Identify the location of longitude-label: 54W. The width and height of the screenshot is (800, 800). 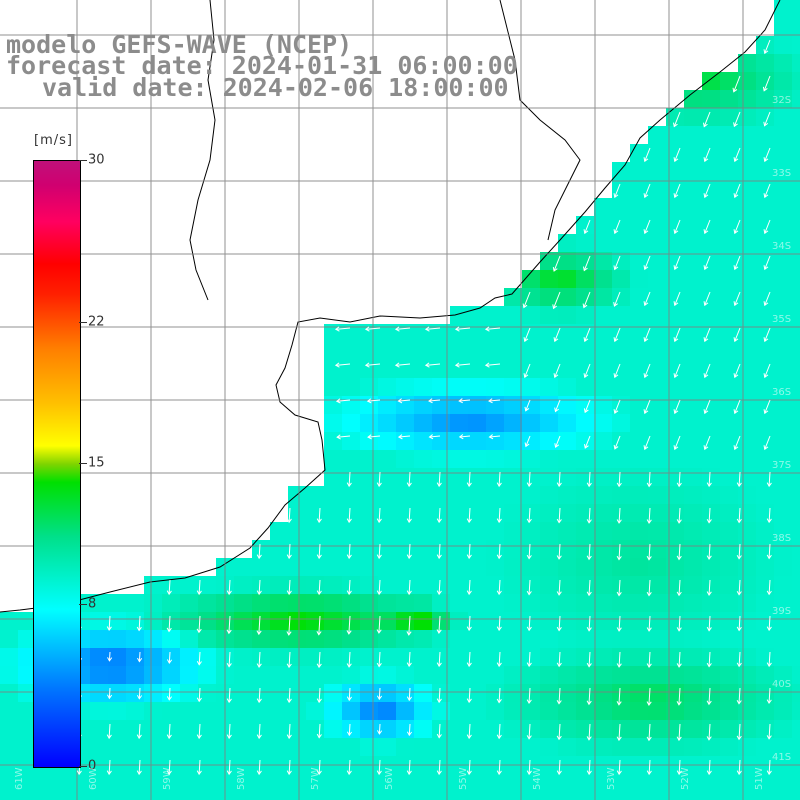
(537, 778).